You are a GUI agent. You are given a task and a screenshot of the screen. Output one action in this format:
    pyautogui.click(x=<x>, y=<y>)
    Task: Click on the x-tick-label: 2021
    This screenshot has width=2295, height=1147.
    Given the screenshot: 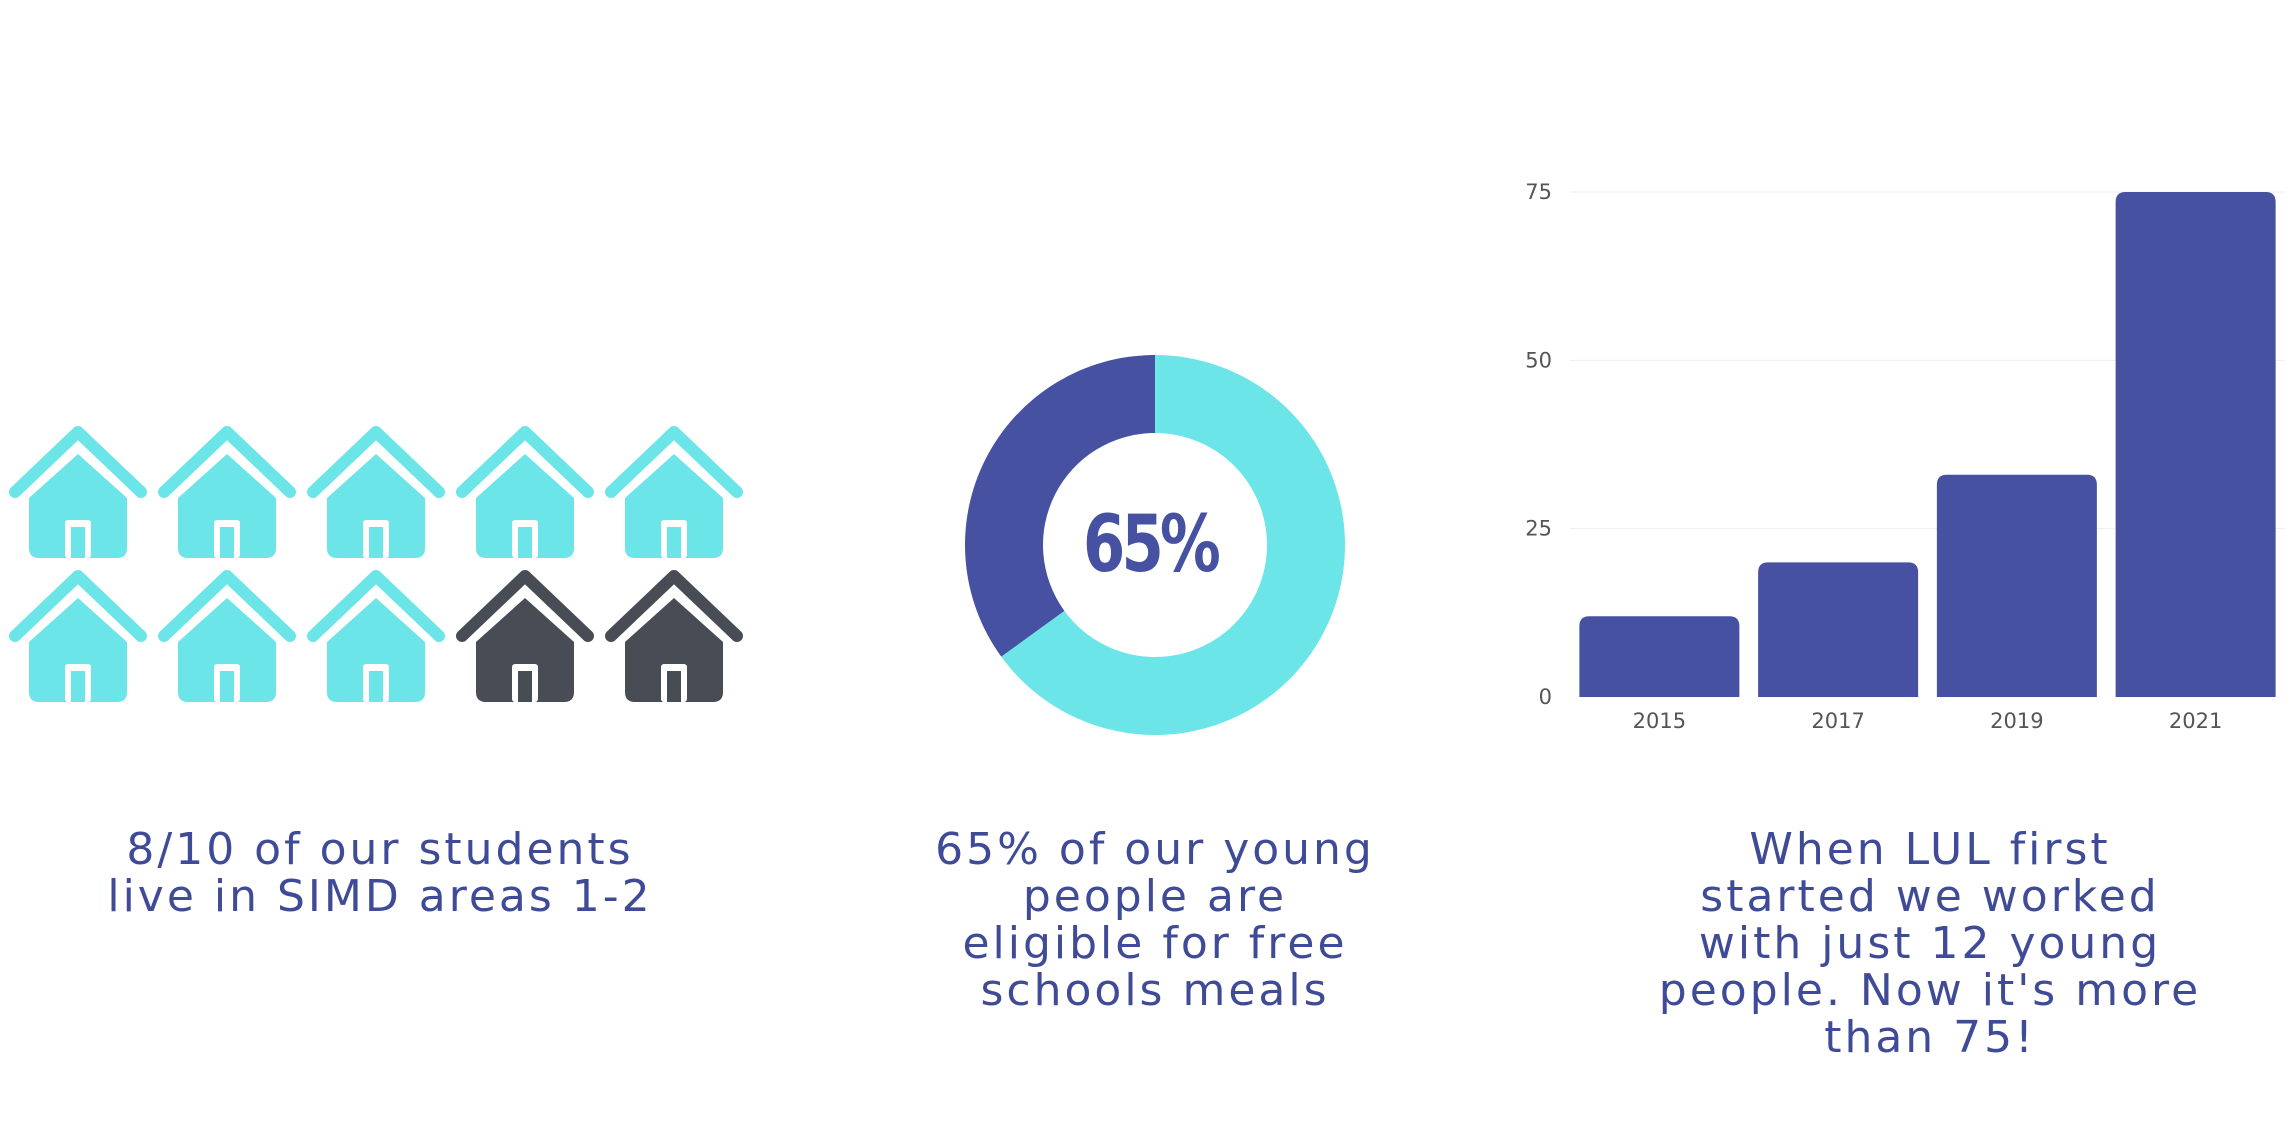 What is the action you would take?
    pyautogui.click(x=2195, y=721)
    